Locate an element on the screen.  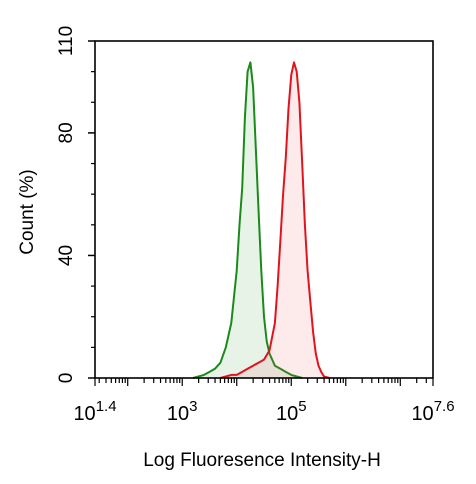
x-tick-label: 10⁵ is located at coordinates (291, 411).